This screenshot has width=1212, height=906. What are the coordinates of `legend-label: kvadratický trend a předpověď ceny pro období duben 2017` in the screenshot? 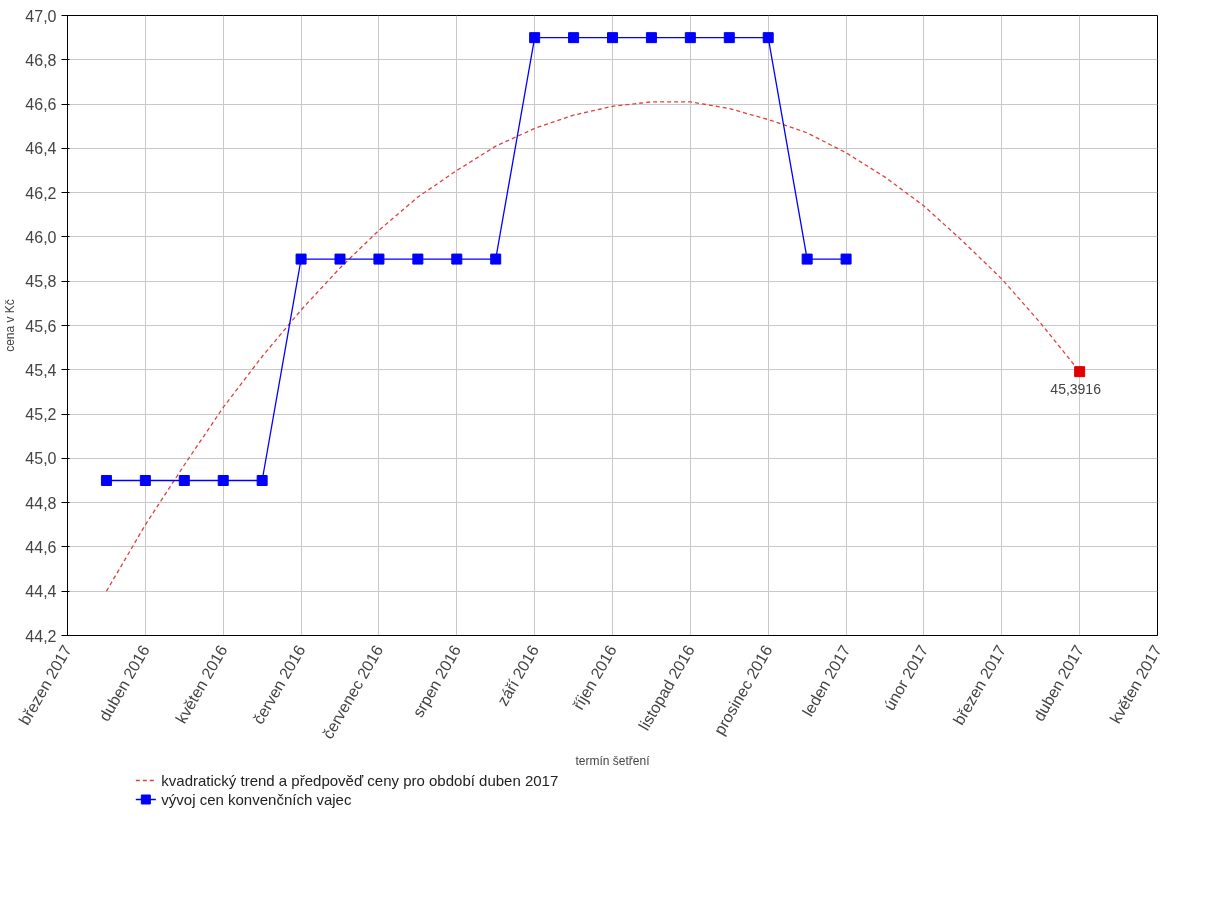 It's located at (360, 780).